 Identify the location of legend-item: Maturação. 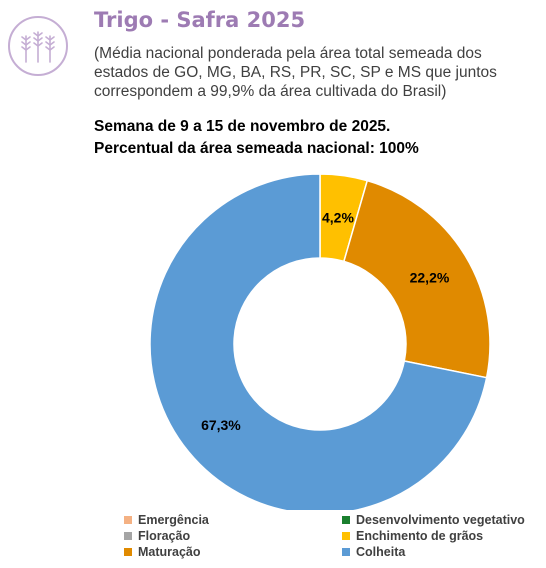
(162, 552).